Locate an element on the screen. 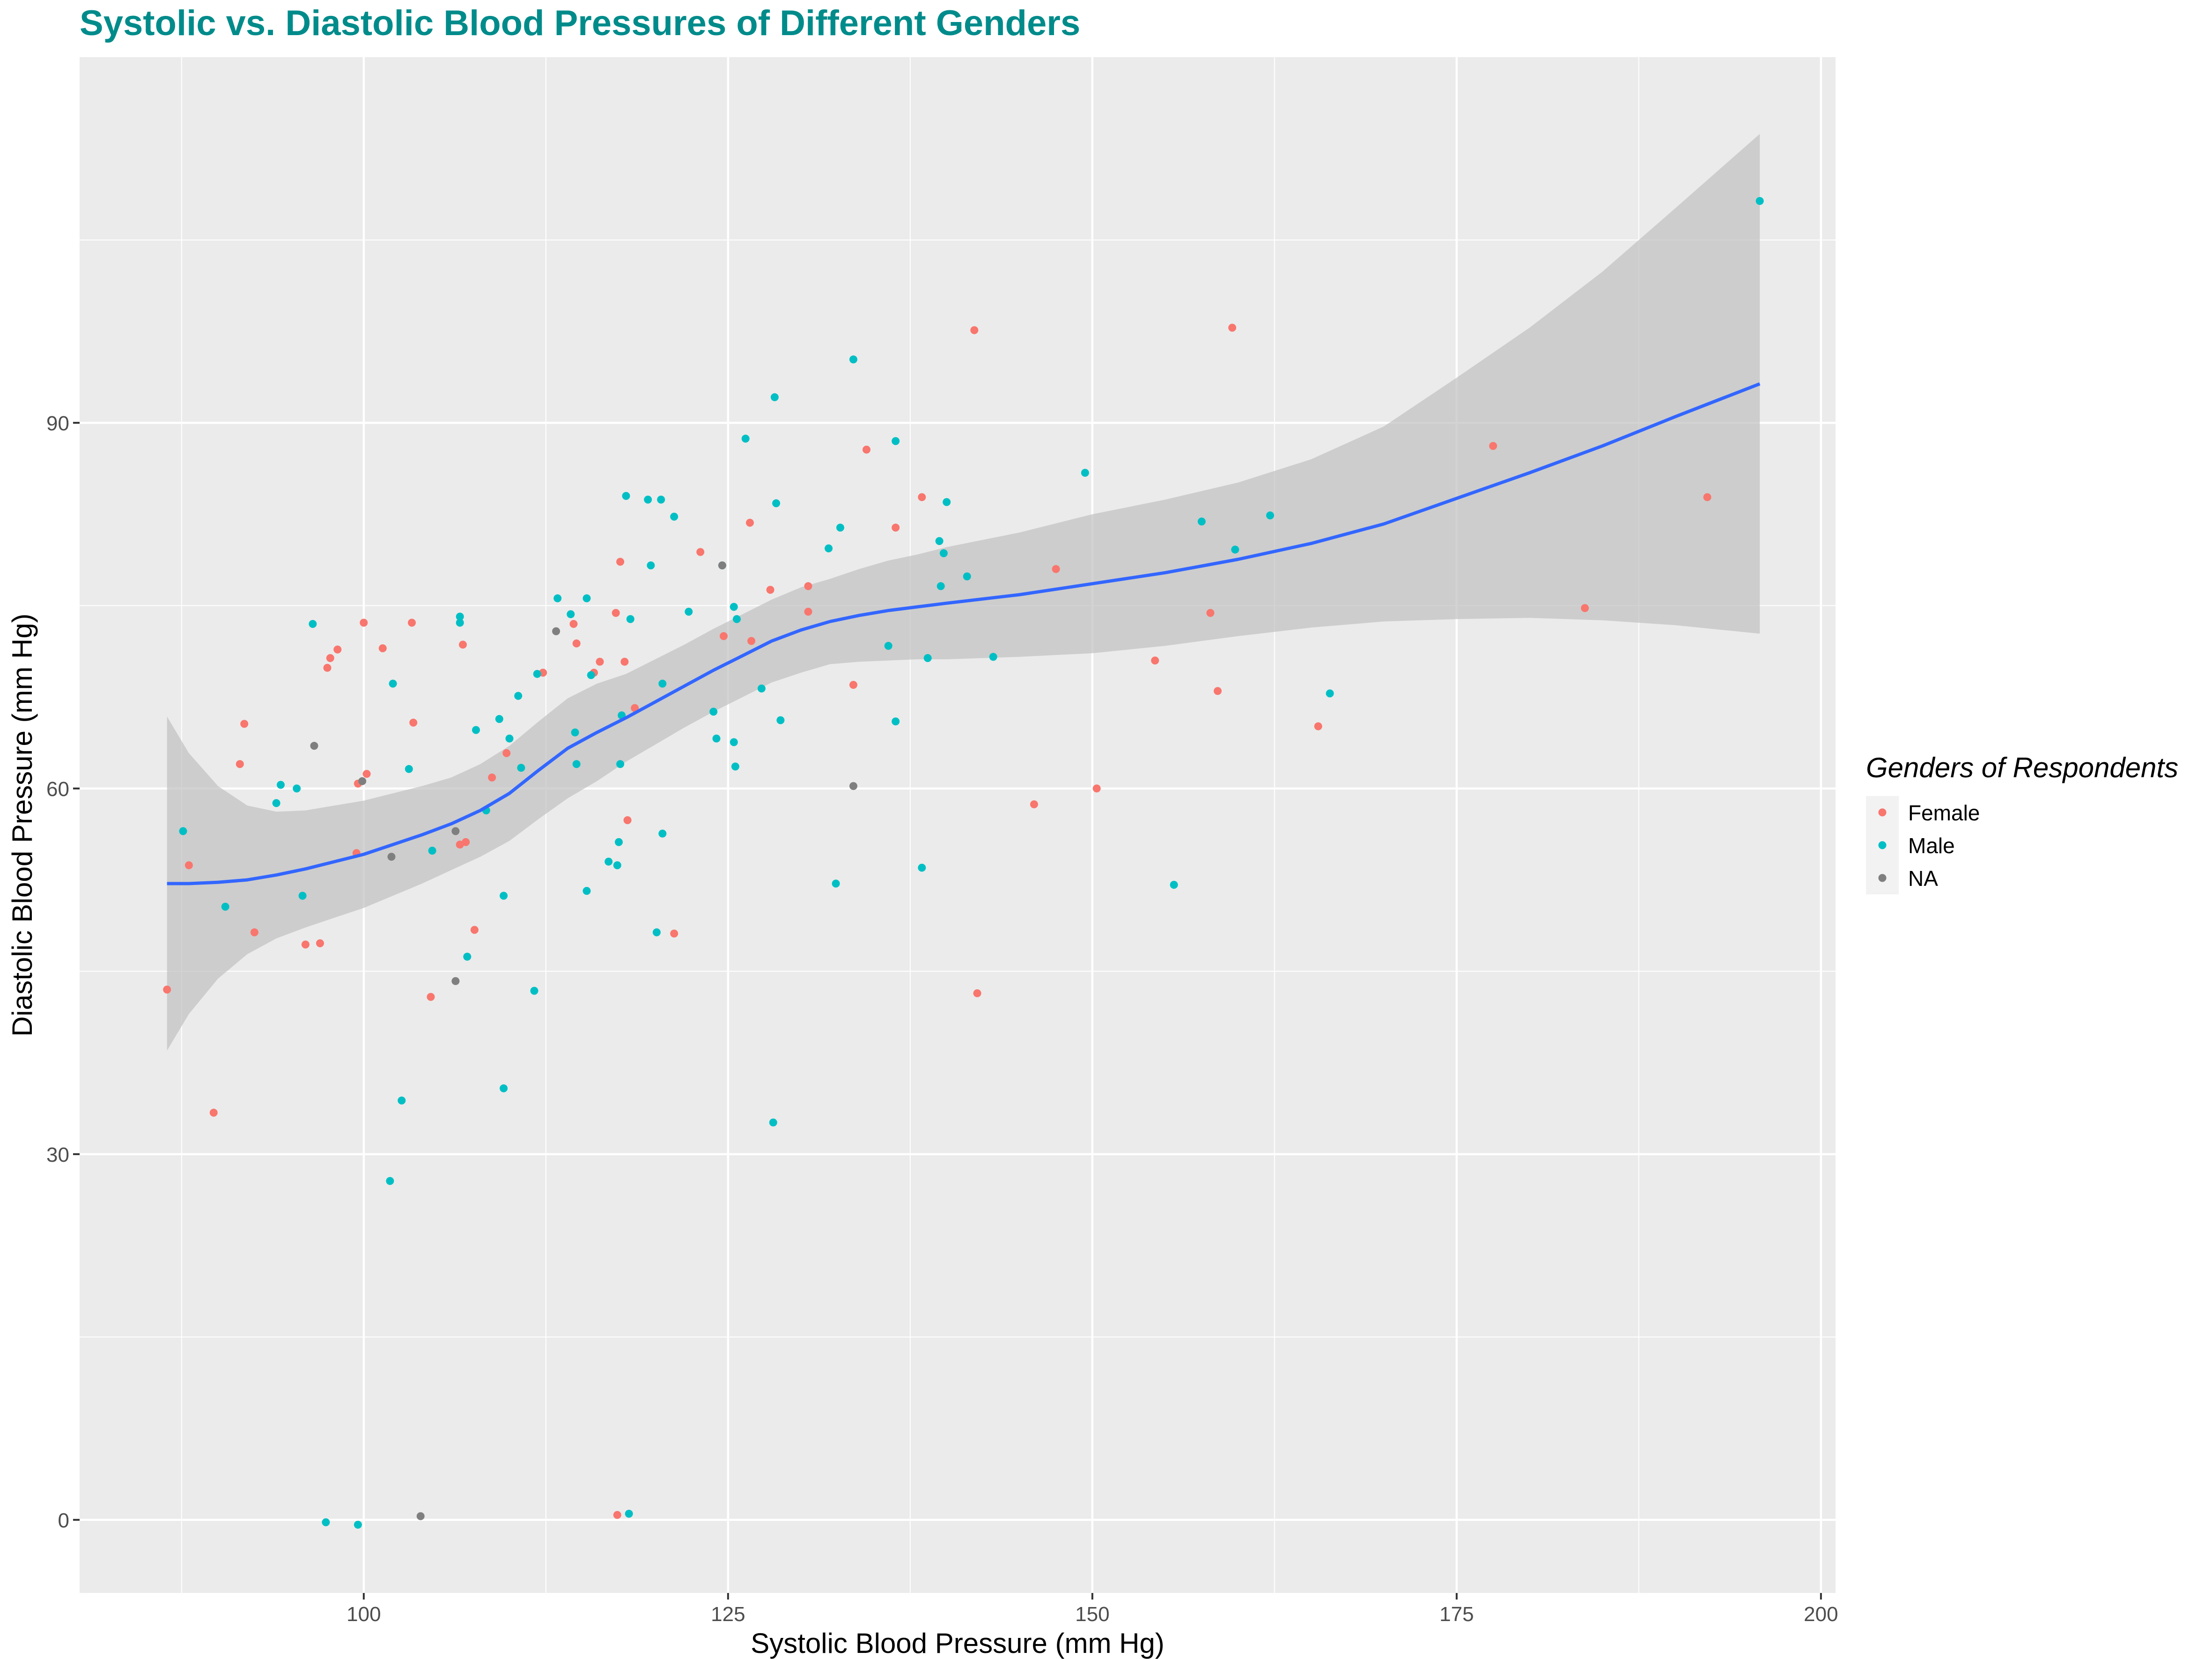  legend-marker-na is located at coordinates (1882, 878).